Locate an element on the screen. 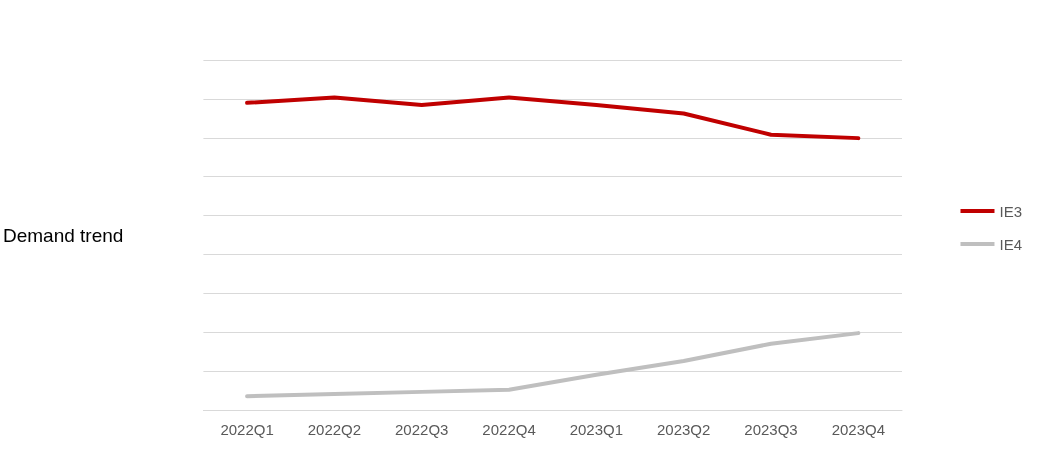  x-tick-label: 2022Q2 is located at coordinates (334, 429).